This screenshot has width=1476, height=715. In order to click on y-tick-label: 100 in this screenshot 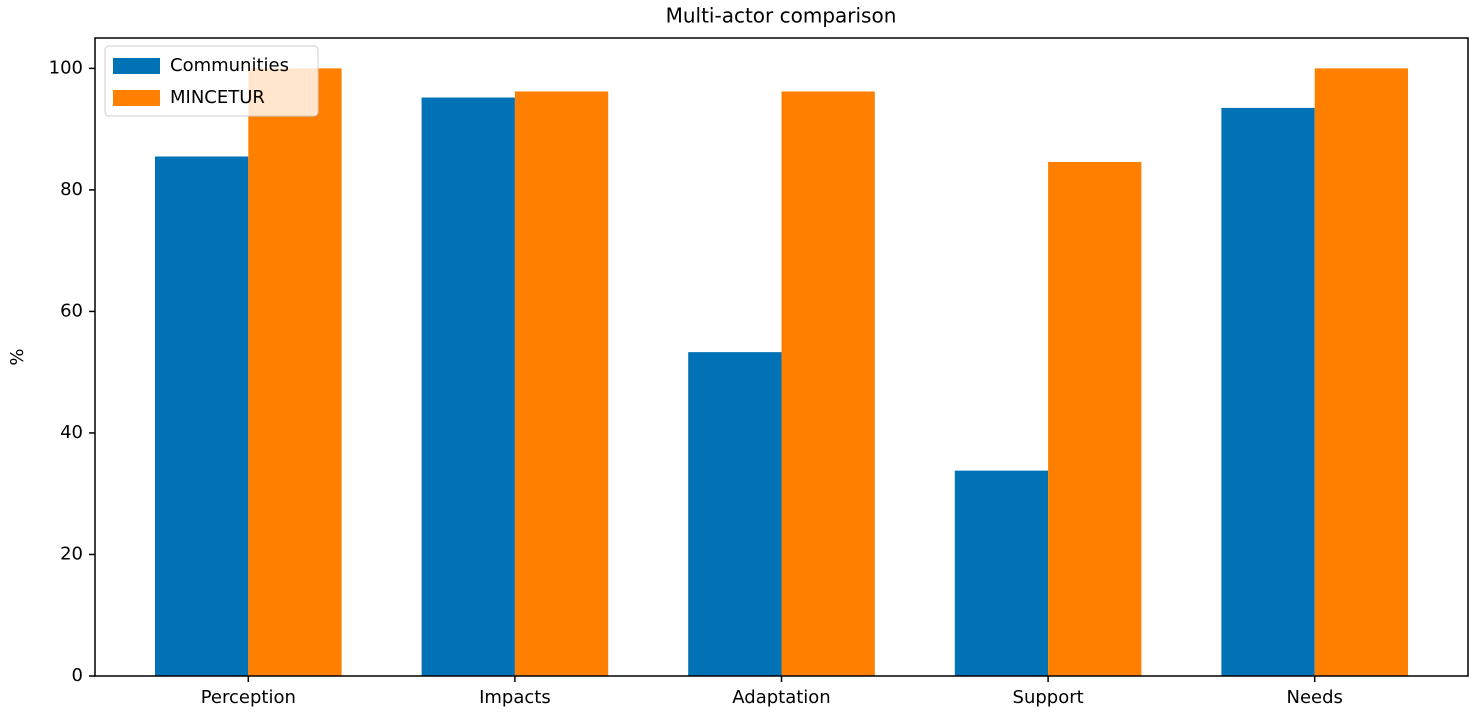, I will do `click(66, 67)`.